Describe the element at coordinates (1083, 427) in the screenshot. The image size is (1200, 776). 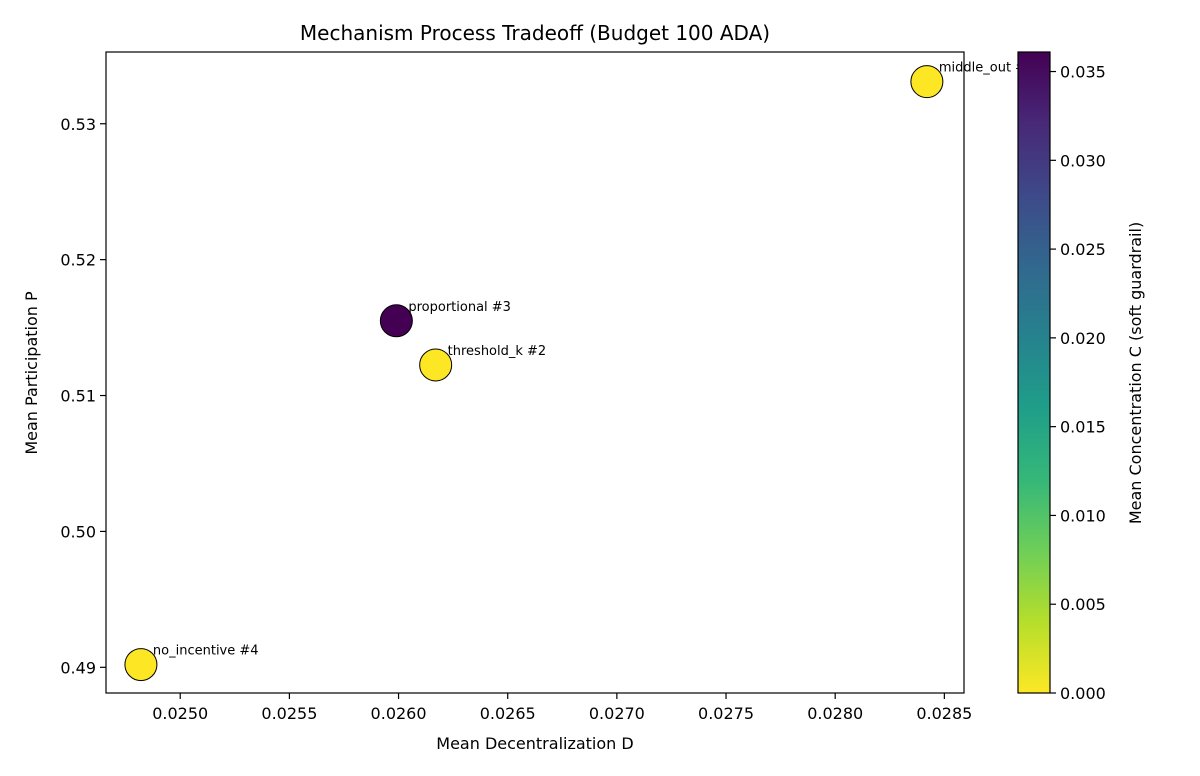
I see `colorbar-tick-label: 0.015` at that location.